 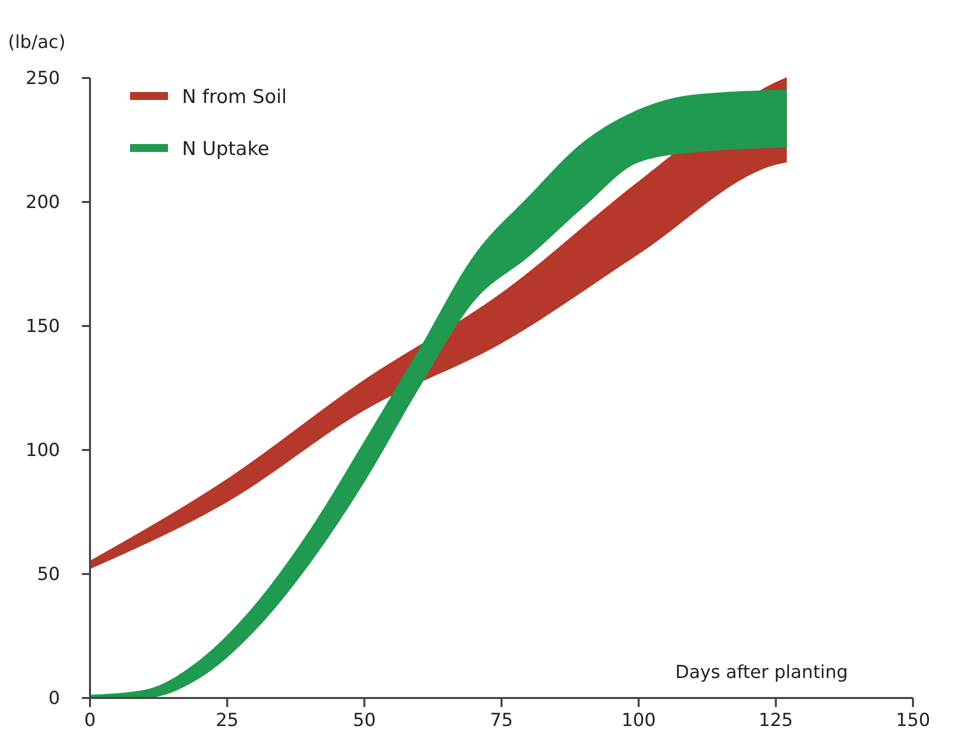 What do you see at coordinates (761, 672) in the screenshot?
I see `x-axis-title: Days after planting` at bounding box center [761, 672].